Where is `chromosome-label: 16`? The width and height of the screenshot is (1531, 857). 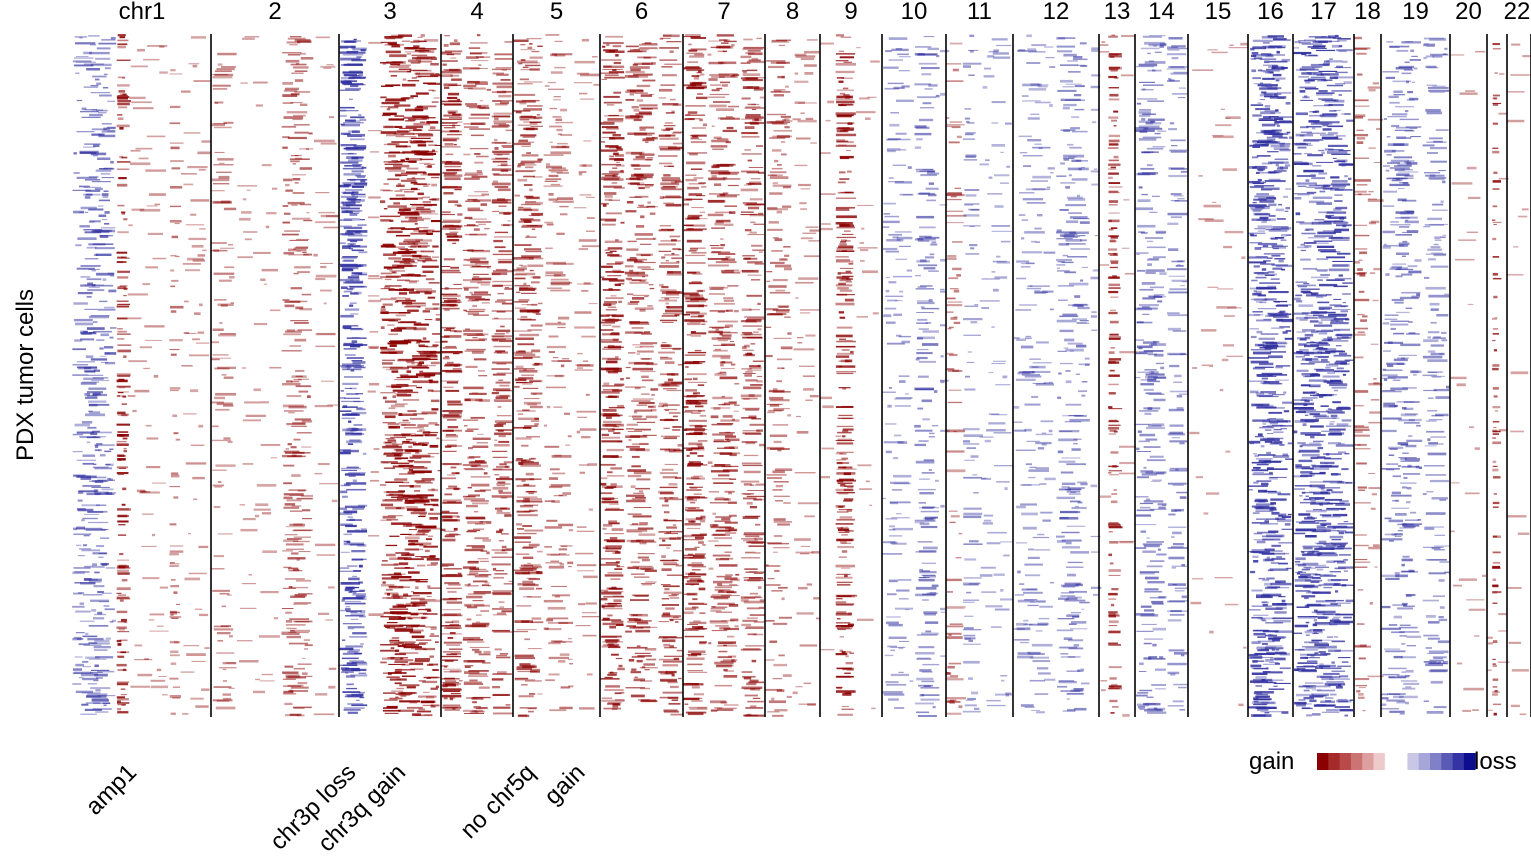 chromosome-label: 16 is located at coordinates (1270, 13).